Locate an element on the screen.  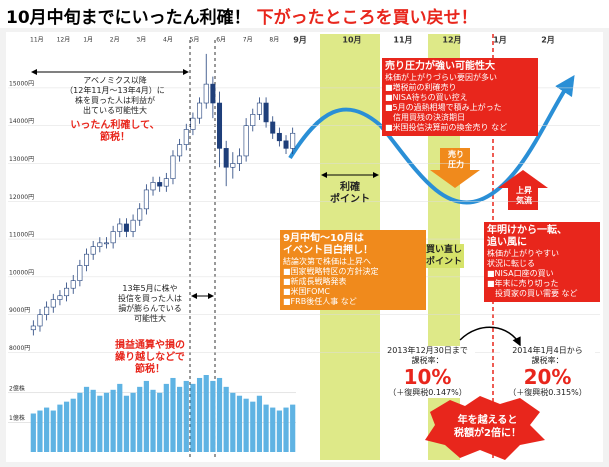
burst is located at coordinates (485, 428).